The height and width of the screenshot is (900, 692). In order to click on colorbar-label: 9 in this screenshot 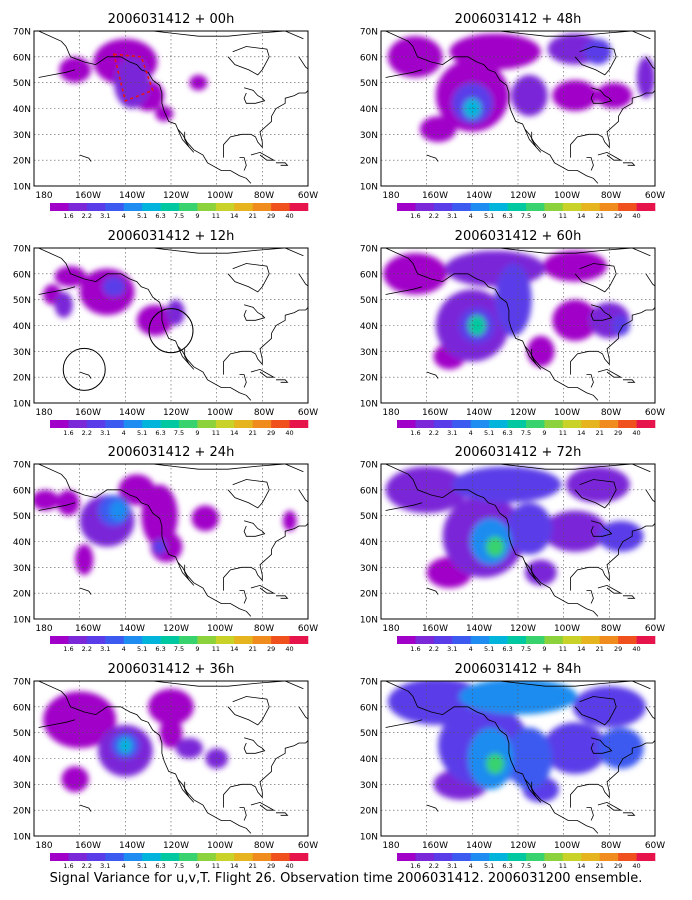, I will do `click(197, 649)`.